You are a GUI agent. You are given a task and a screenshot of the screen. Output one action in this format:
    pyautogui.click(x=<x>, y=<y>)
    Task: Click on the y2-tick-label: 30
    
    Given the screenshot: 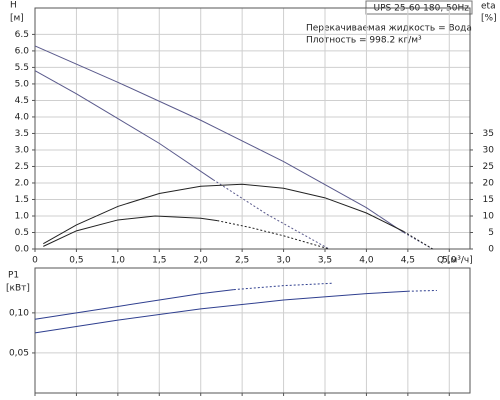 What is the action you would take?
    pyautogui.click(x=489, y=150)
    